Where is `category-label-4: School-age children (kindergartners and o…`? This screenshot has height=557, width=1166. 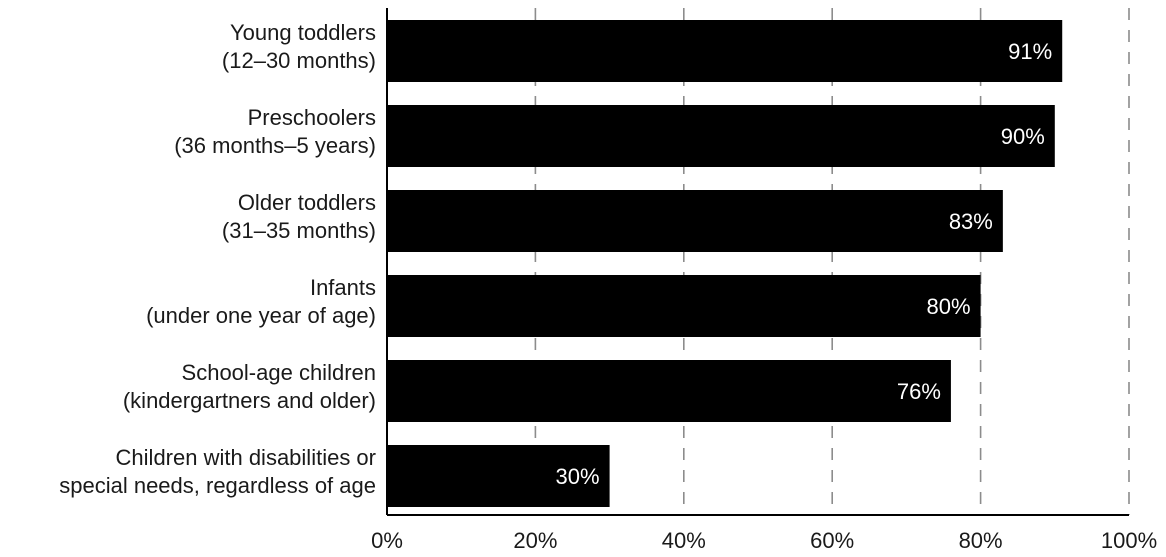
category-label-4: School-age children (kindergartners and o… is located at coordinates (249, 386).